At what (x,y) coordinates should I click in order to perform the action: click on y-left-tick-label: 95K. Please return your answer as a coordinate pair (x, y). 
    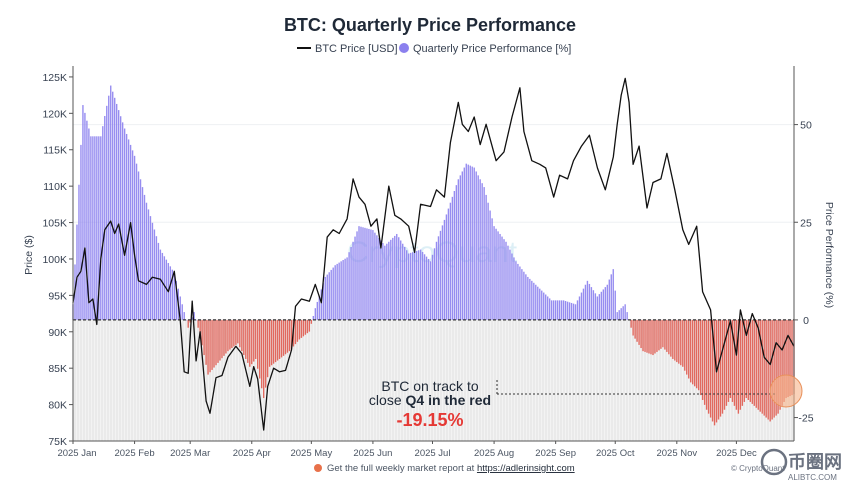
    Looking at the image, I should click on (57, 296).